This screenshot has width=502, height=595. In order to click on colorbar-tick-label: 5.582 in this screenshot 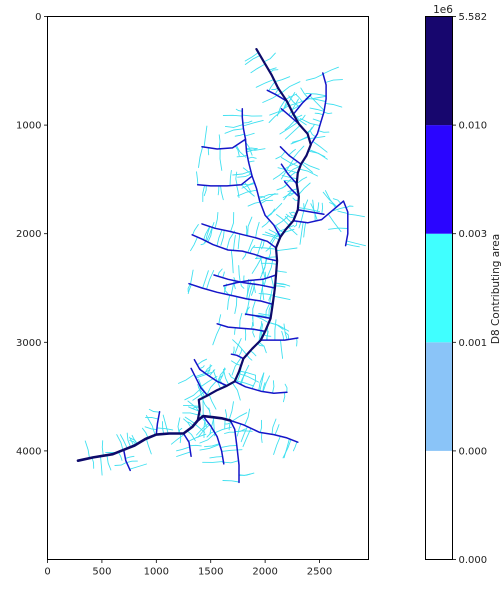, I will do `click(473, 17)`.